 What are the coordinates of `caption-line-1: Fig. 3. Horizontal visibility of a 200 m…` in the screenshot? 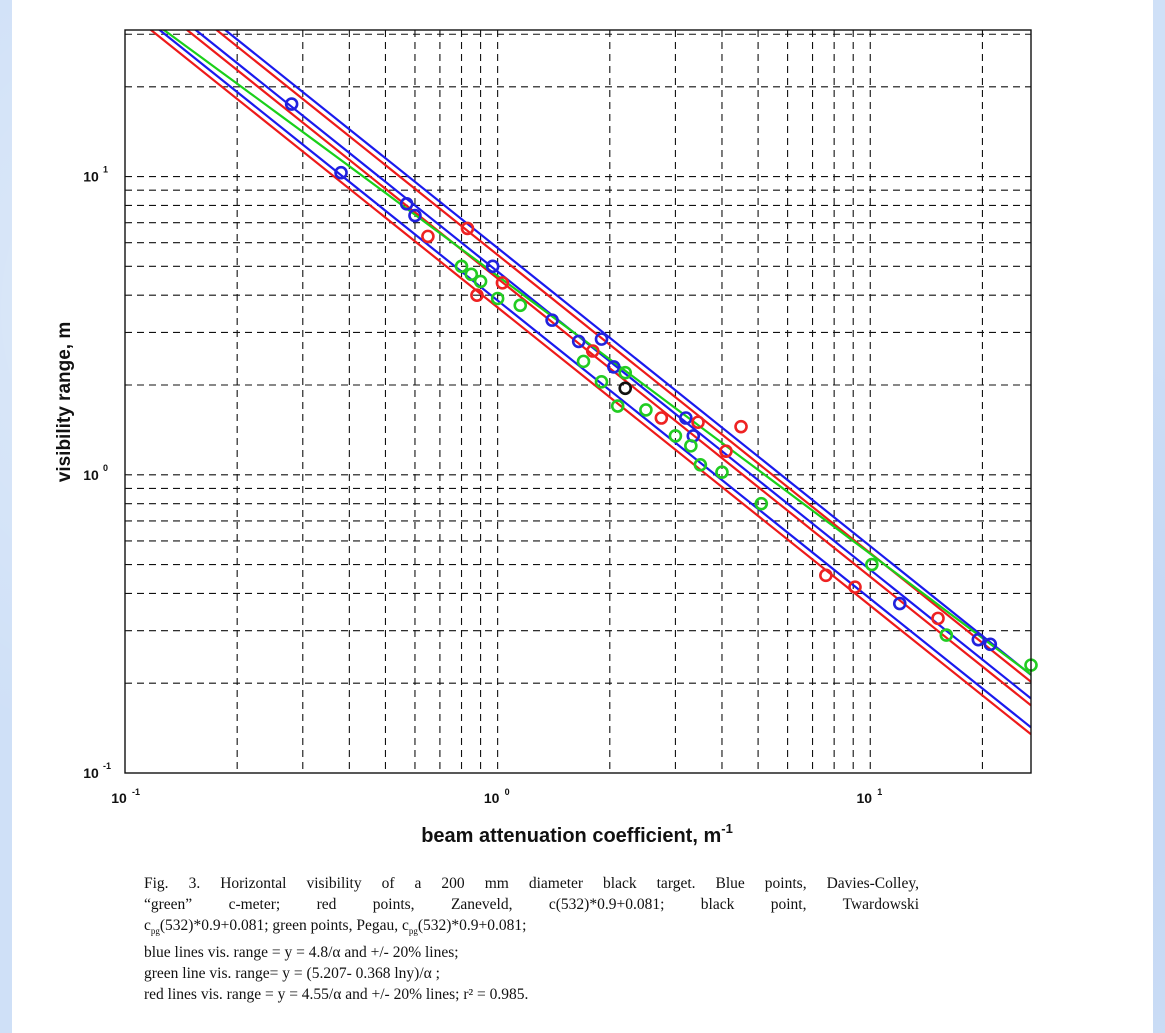 It's located at (531, 883).